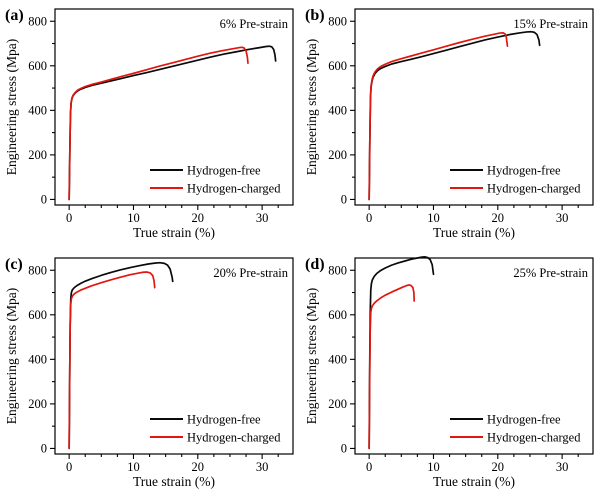  Describe the element at coordinates (315, 264) in the screenshot. I see `panel-letter: (d)` at that location.